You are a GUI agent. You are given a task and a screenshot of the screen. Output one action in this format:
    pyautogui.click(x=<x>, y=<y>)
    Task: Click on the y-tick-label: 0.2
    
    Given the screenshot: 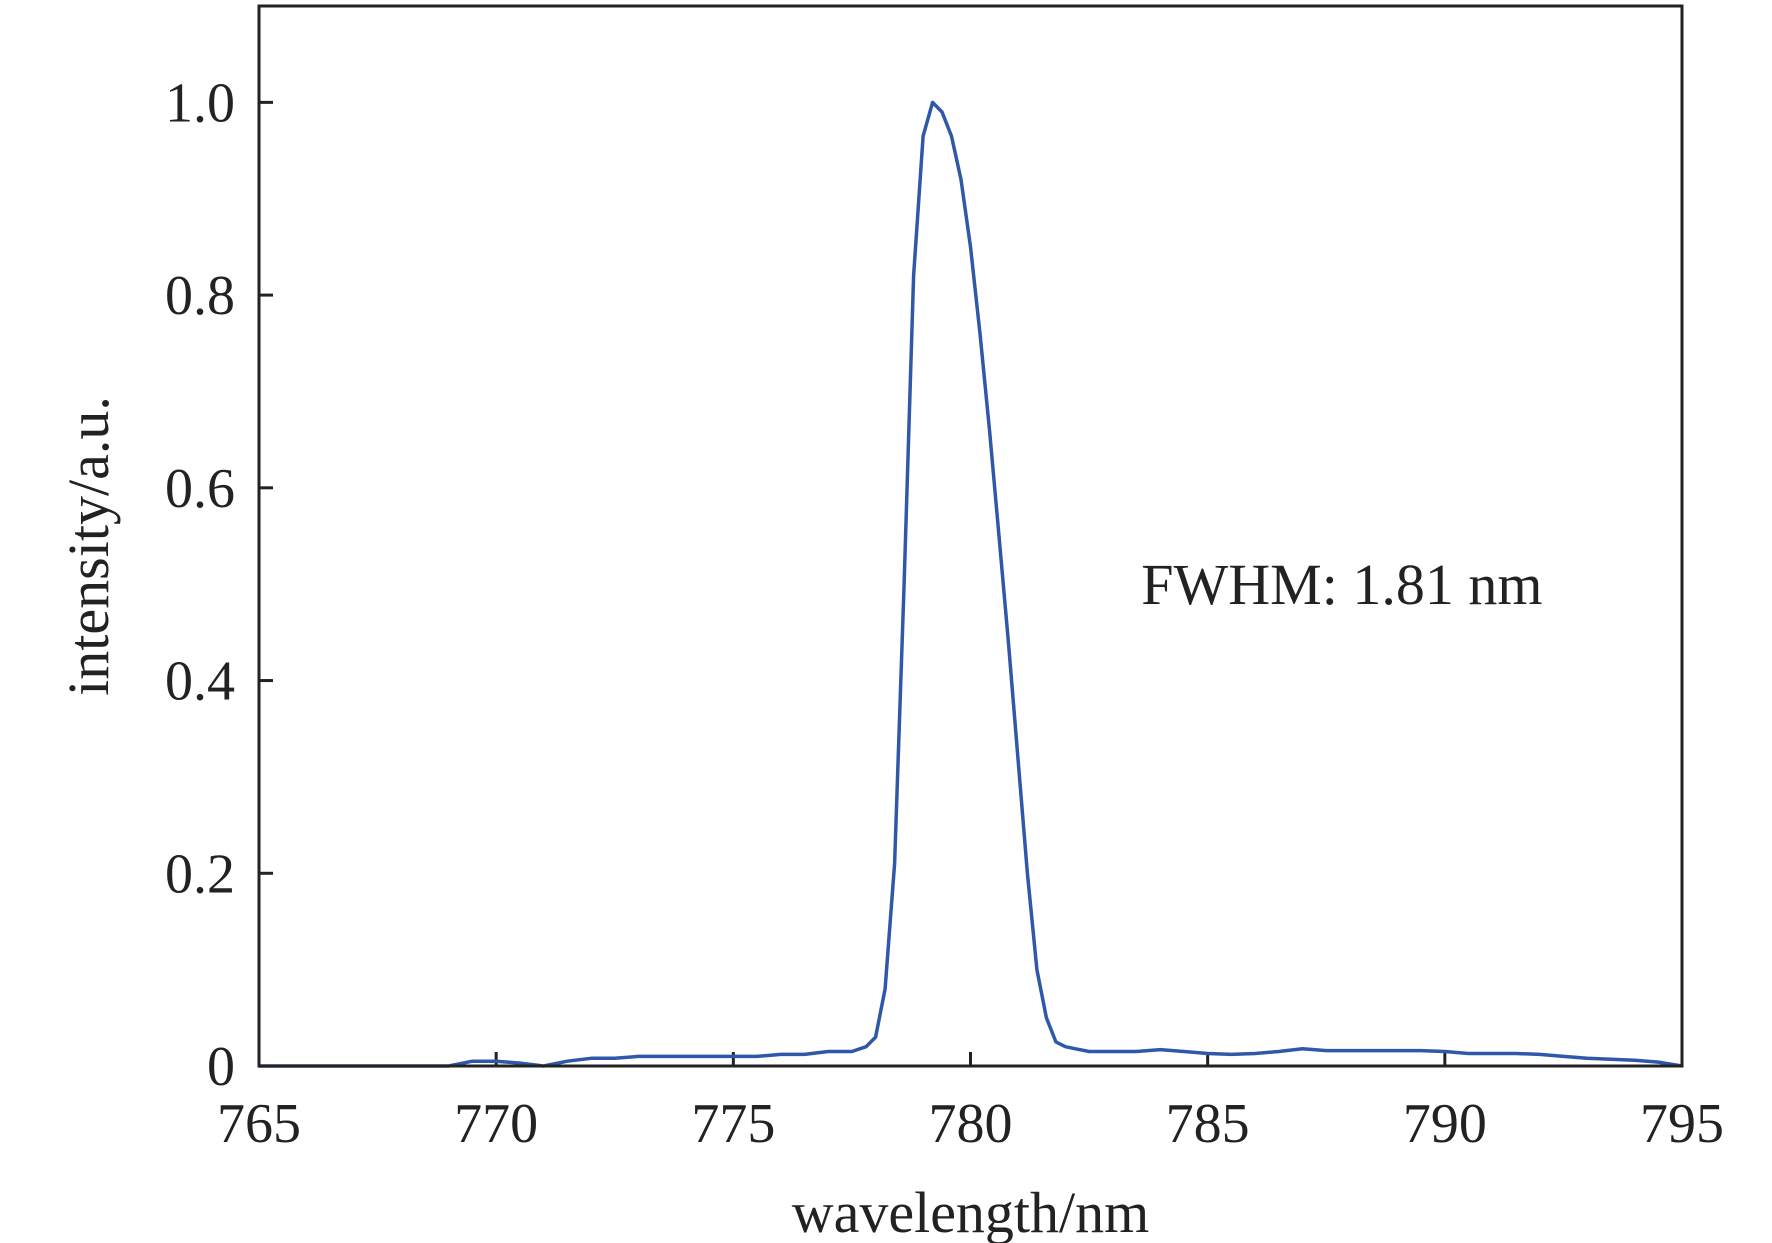 What is the action you would take?
    pyautogui.click(x=200, y=874)
    